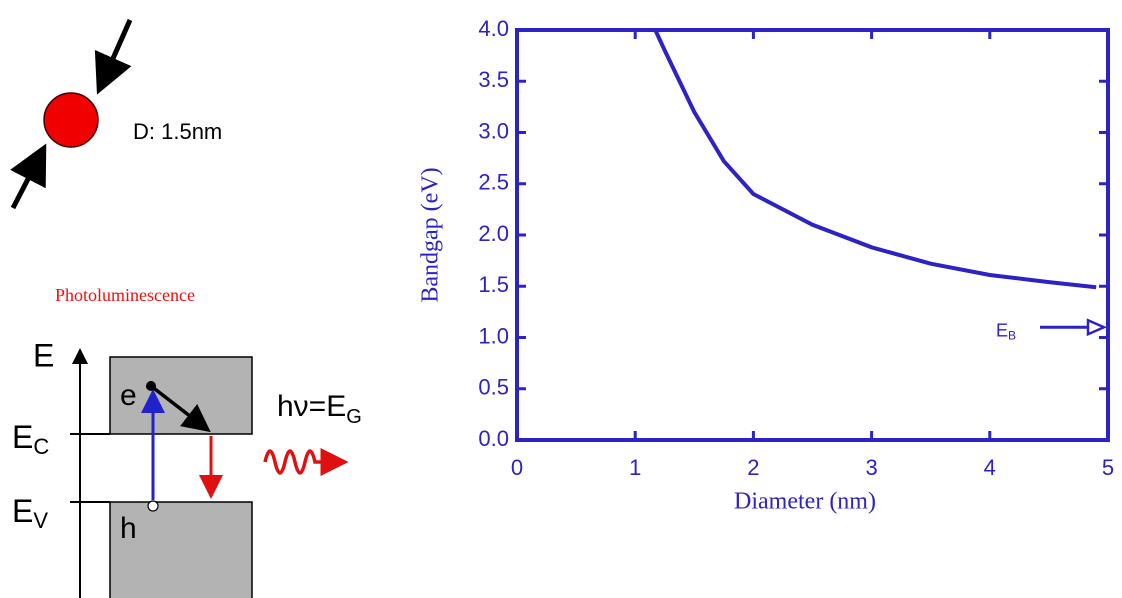 The width and height of the screenshot is (1122, 598). What do you see at coordinates (431, 234) in the screenshot?
I see `y-axis-label: Bandgap (eV)` at bounding box center [431, 234].